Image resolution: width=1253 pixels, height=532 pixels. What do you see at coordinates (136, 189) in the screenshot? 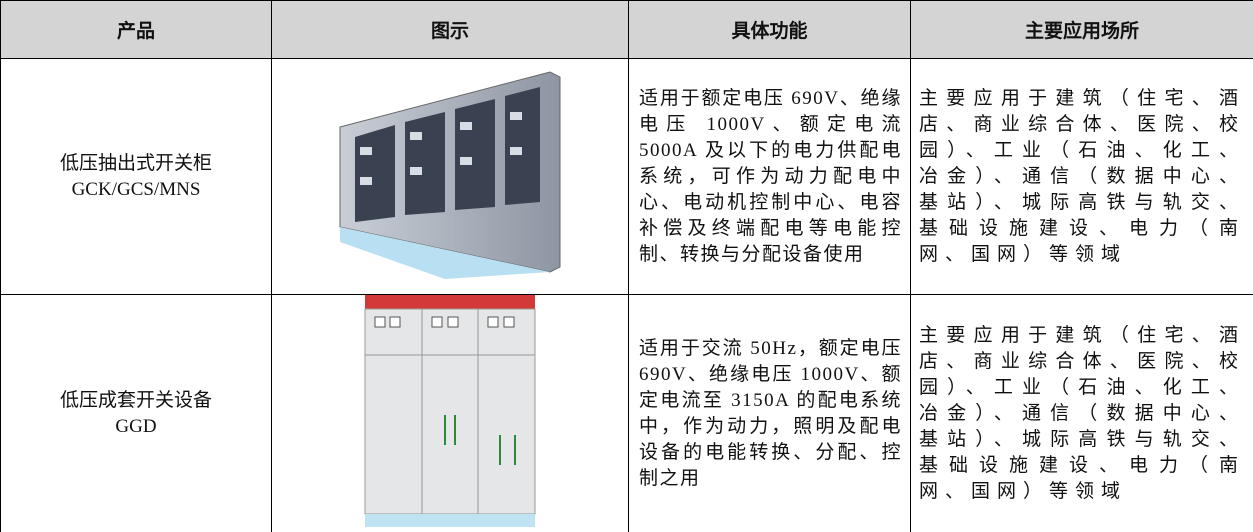
I see `product-model: GCK/GCS/MNS` at bounding box center [136, 189].